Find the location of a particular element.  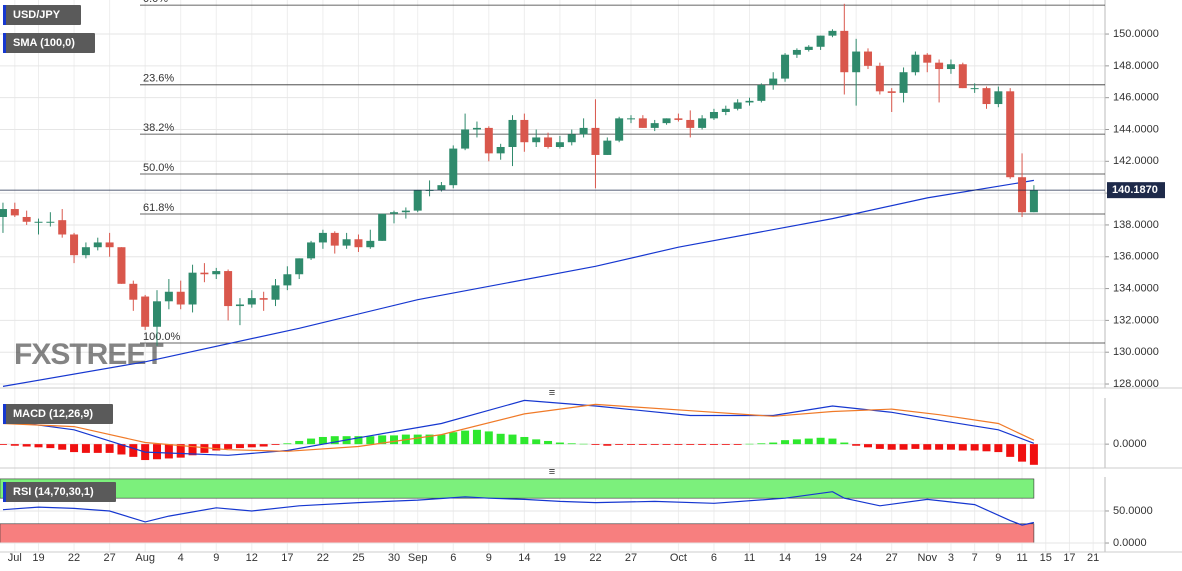

legend-label: MACD (12,26,9) is located at coordinates (53, 414).